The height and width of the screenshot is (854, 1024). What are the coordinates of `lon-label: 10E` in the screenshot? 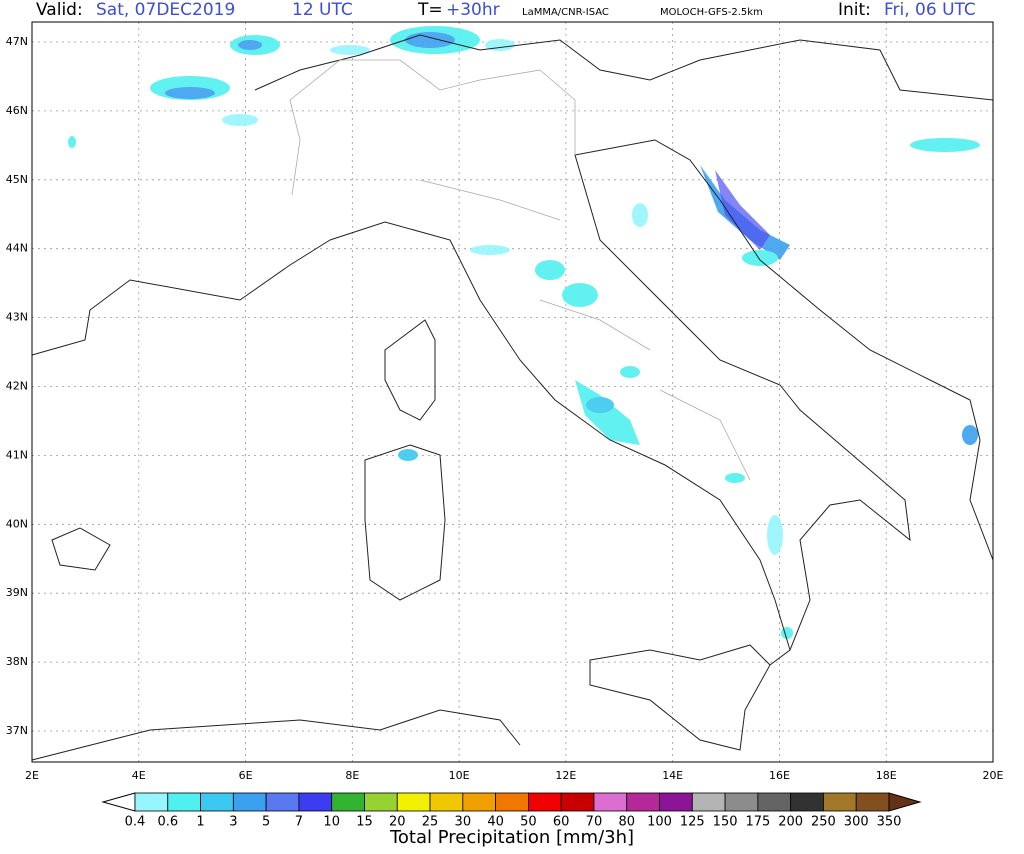 It's located at (459, 775).